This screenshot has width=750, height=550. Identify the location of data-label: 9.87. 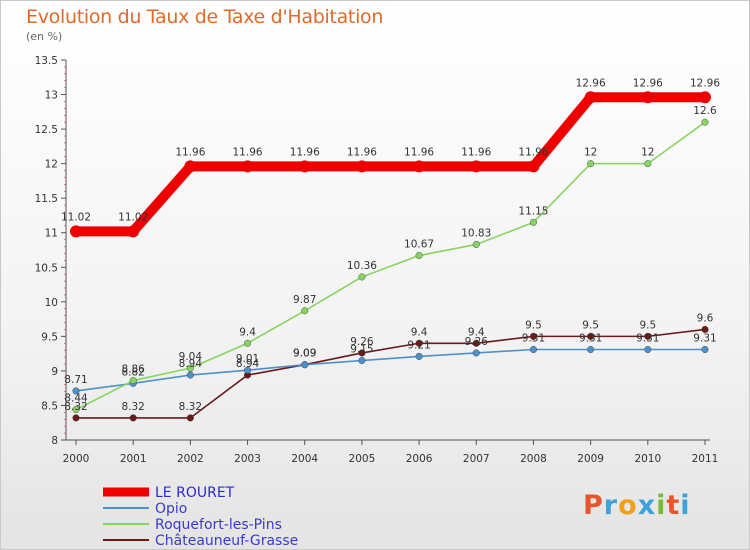
(304, 300).